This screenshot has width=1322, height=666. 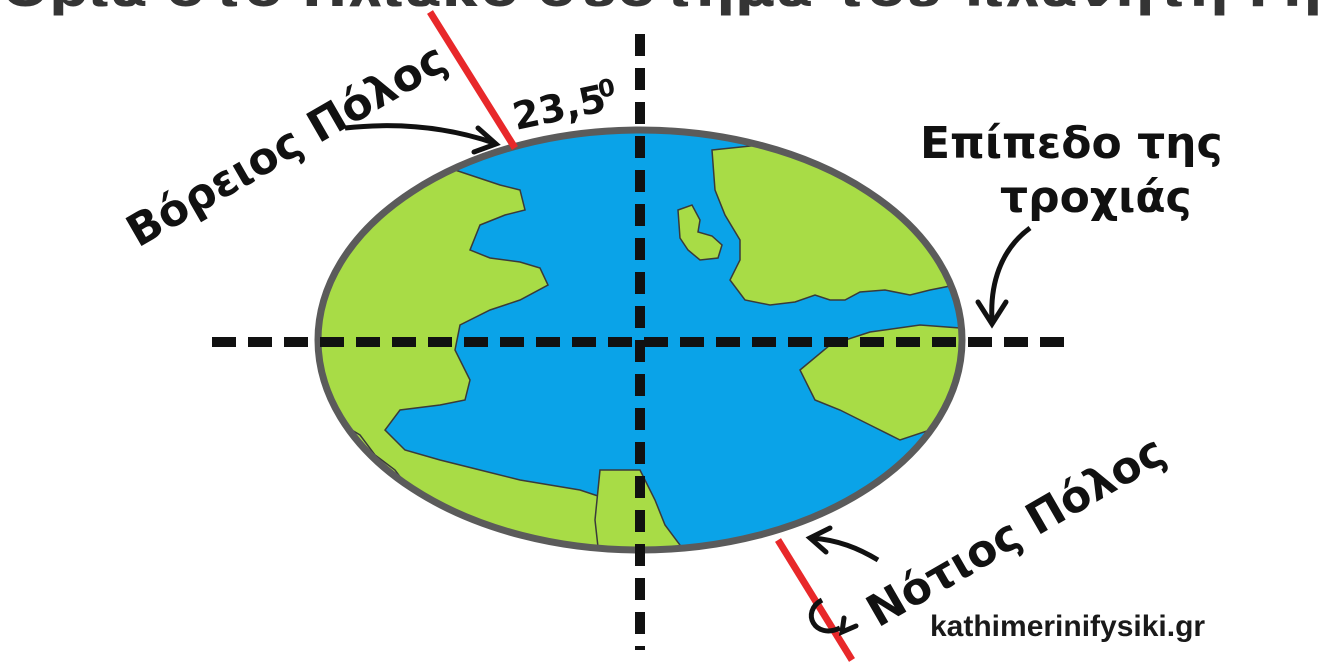 What do you see at coordinates (1096, 197) in the screenshot?
I see `orbit-plane-label-line2: τροχιάς` at bounding box center [1096, 197].